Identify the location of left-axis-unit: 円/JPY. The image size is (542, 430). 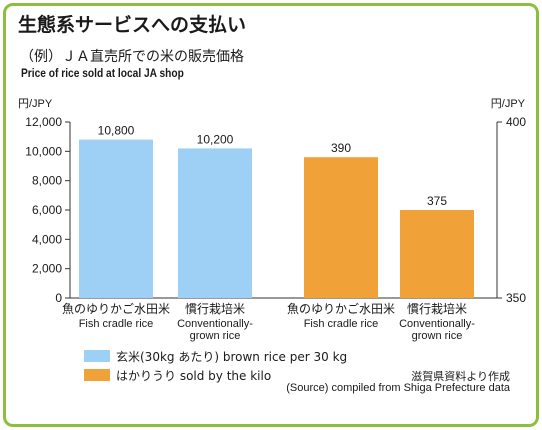
(35, 104).